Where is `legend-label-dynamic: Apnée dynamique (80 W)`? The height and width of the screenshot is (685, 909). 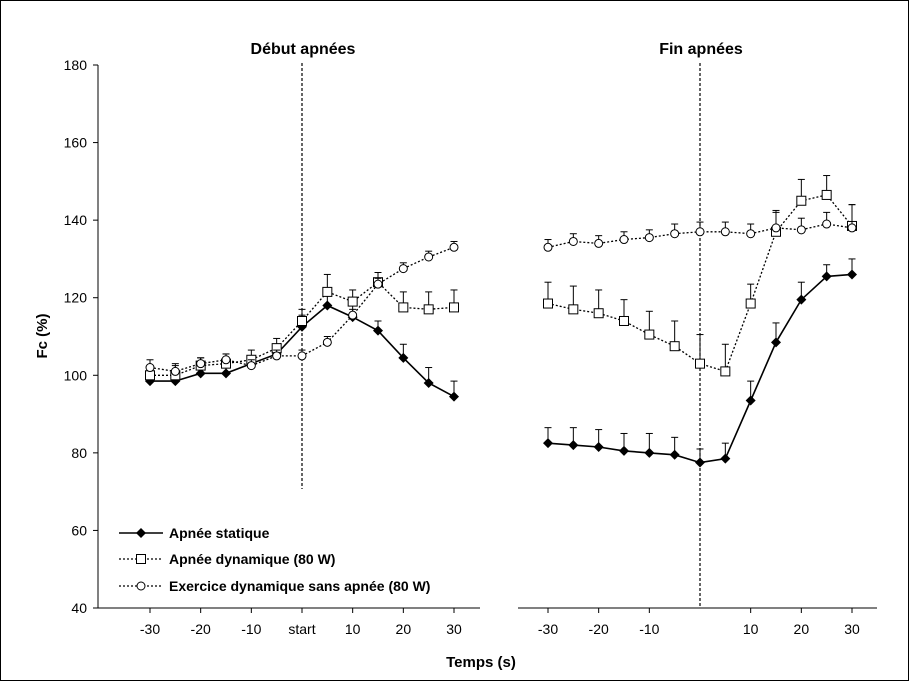
legend-label-dynamic: Apnée dynamique (80 W) is located at coordinates (252, 559).